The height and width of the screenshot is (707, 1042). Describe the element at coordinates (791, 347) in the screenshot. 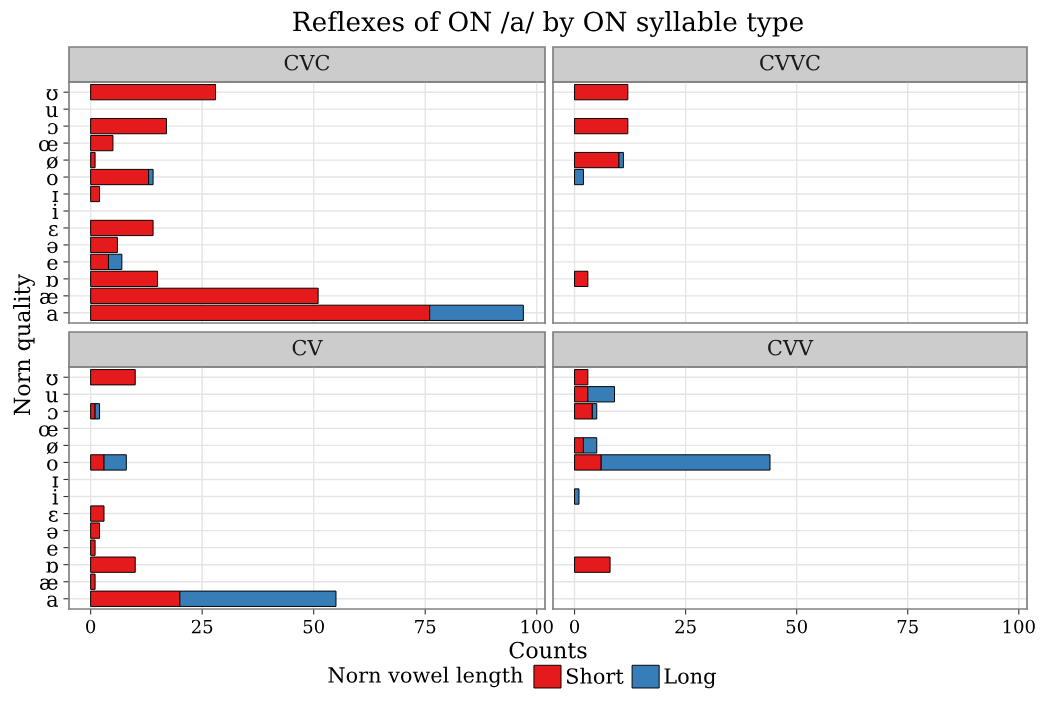

I see `chart-title: CVV` at that location.